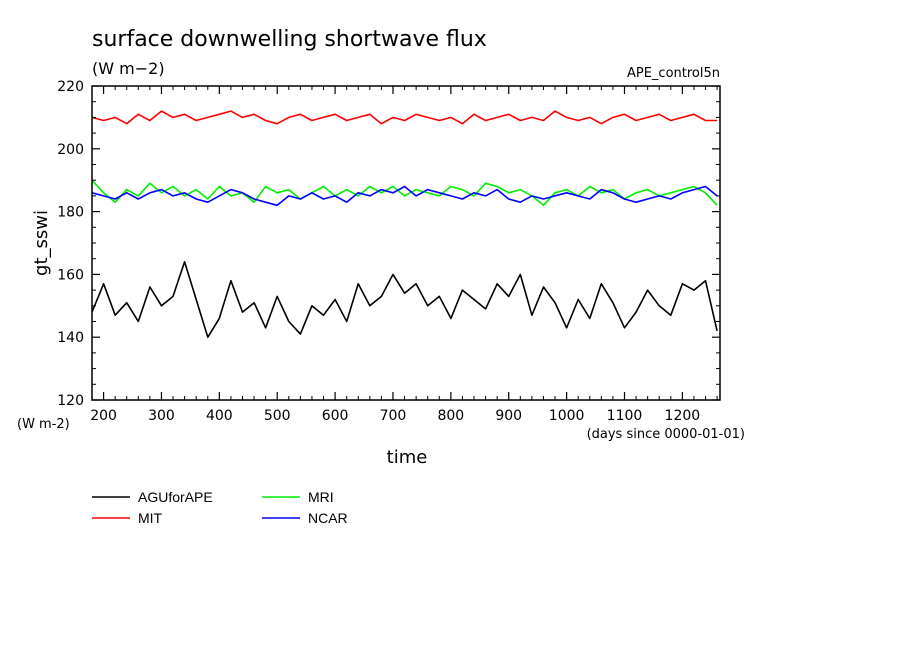 The image size is (904, 654). I want to click on y-axis-label: gt_sswi, so click(41, 243).